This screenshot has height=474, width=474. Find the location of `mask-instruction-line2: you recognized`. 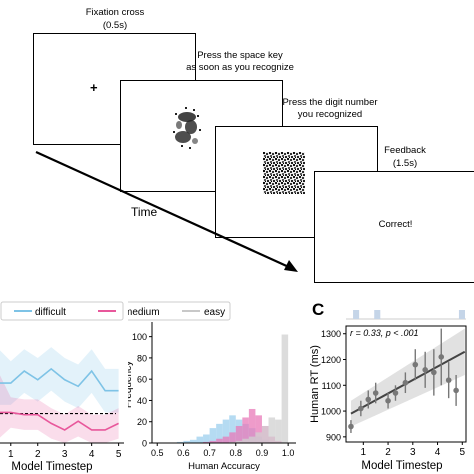

mask-instruction-line2: you recognized is located at coordinates (330, 114).